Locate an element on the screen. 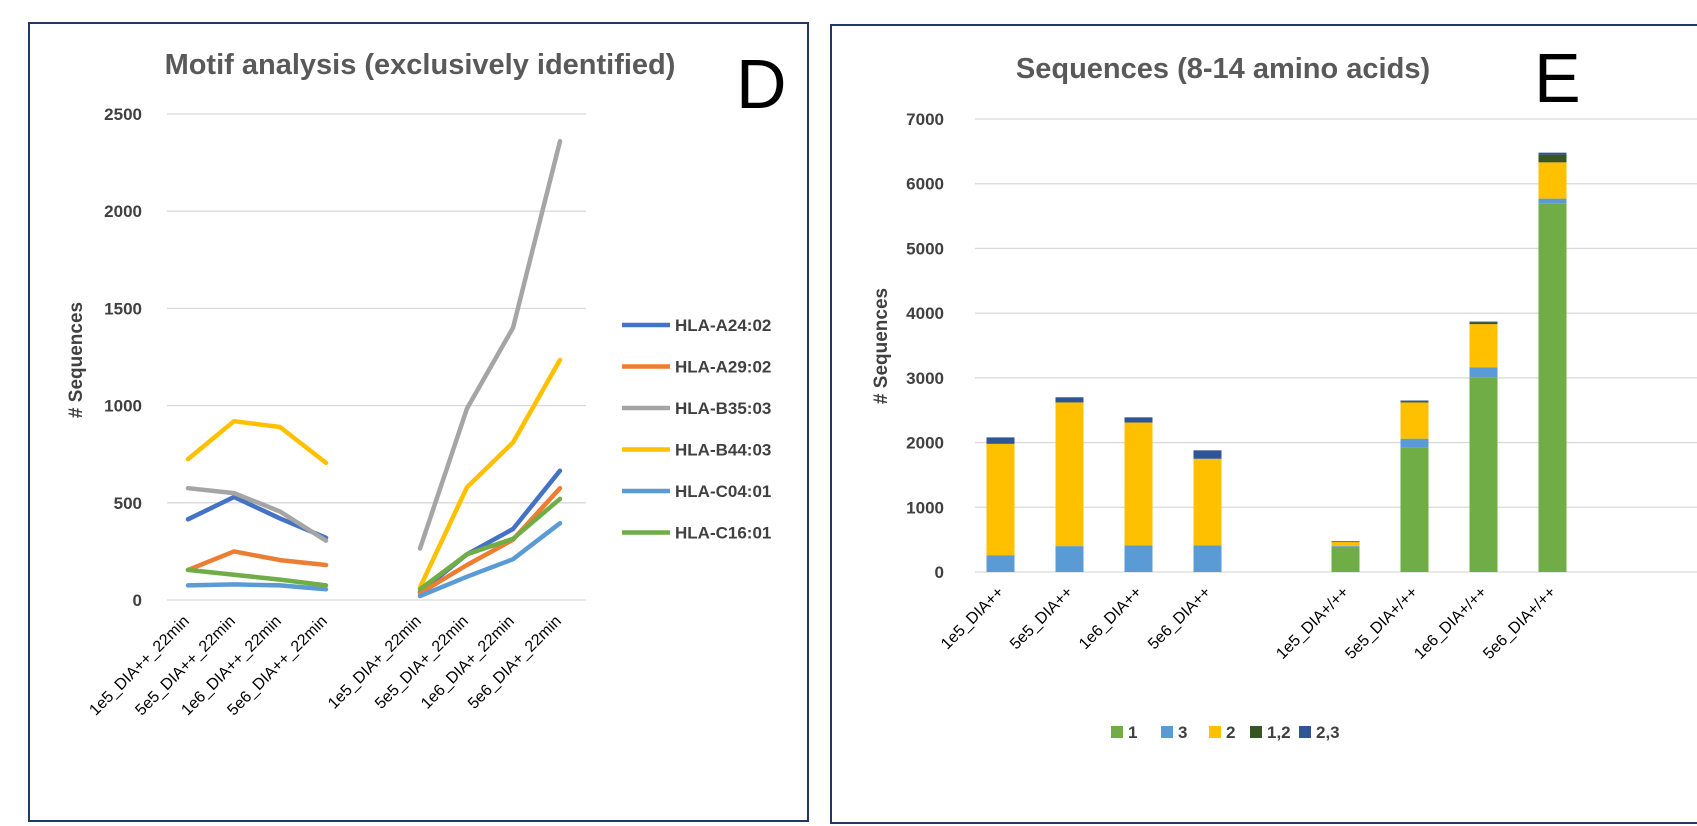 This screenshot has height=826, width=1697. x-category-label: 5e5_DIA+/++ is located at coordinates (1381, 623).